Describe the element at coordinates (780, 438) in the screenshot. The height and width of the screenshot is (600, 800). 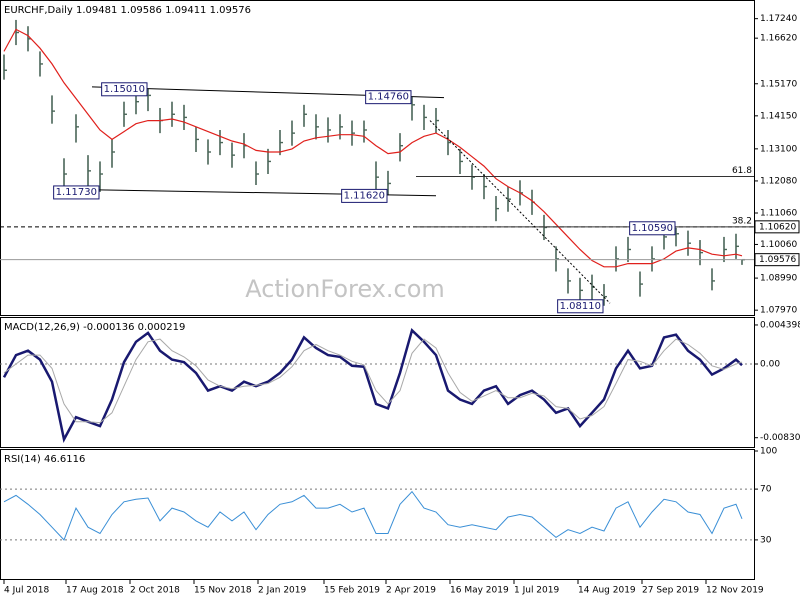
I see `y-tick-label: -0.008306` at that location.